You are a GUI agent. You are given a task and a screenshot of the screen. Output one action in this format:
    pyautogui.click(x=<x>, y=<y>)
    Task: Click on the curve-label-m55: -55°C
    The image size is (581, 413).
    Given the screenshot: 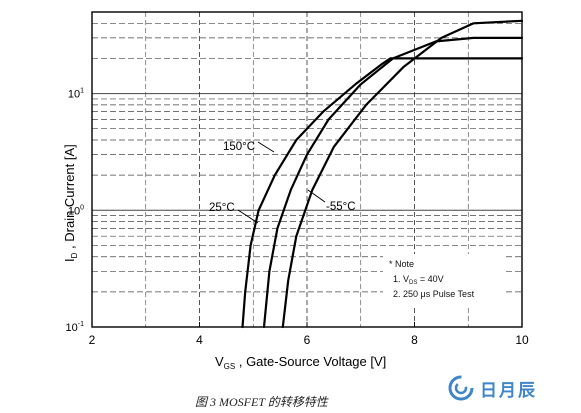 What is the action you would take?
    pyautogui.click(x=331, y=201)
    